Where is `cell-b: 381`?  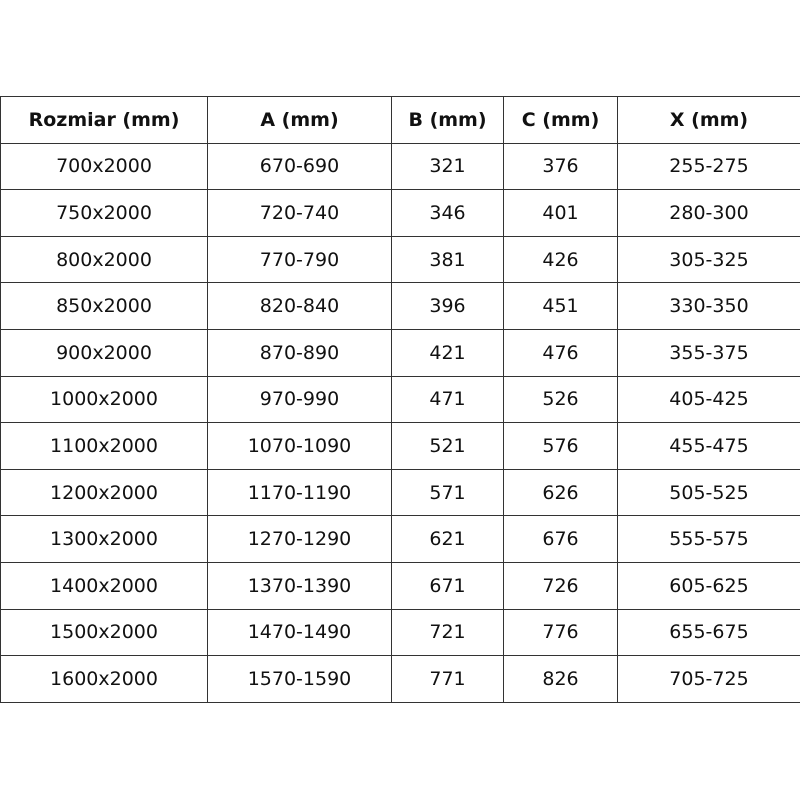 cell-b: 381 is located at coordinates (447, 259).